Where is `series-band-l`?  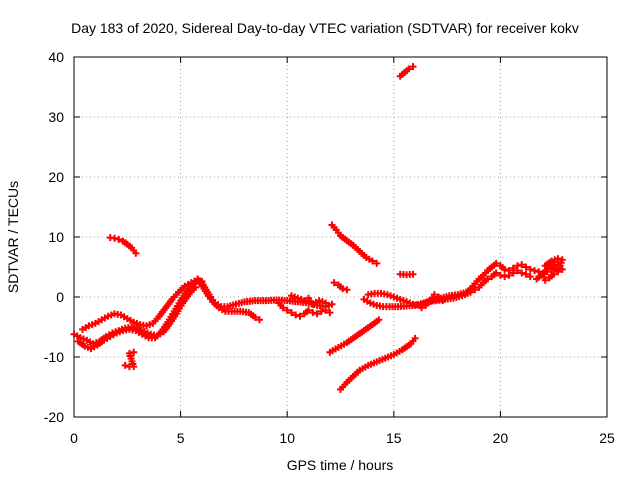
series-band-l is located at coordinates (502, 280).